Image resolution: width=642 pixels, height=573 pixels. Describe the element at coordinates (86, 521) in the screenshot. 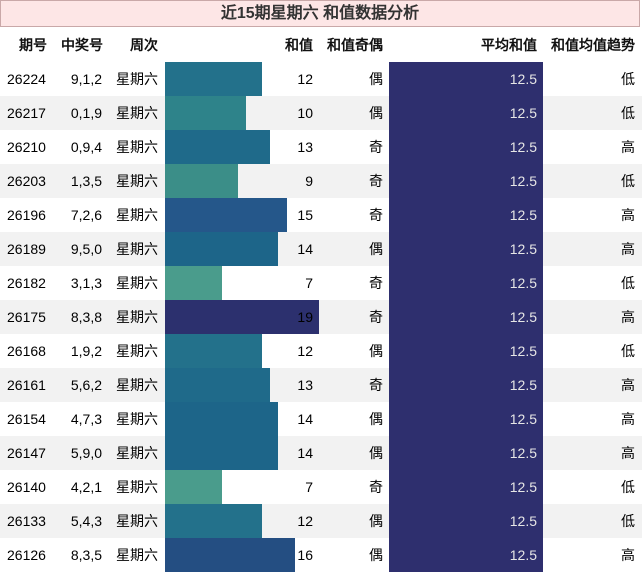

I see `numbers-cell: 5,4,3` at that location.